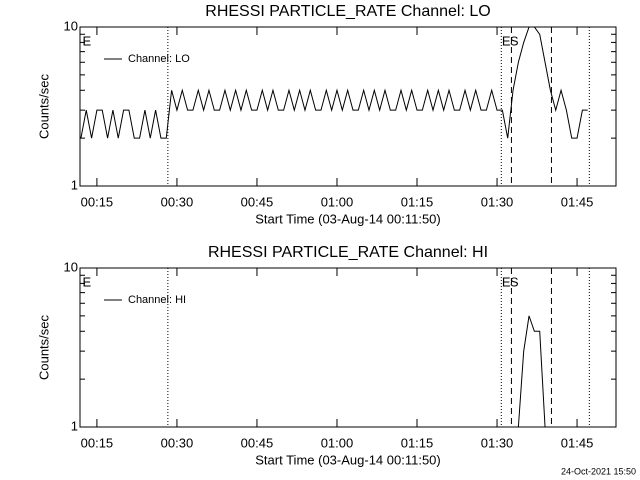 The image size is (640, 480). I want to click on legend-label: Channel: LO, so click(159, 59).